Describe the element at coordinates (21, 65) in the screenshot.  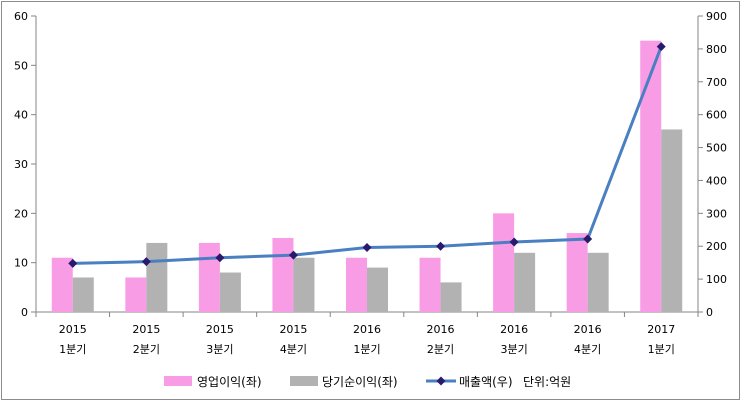
I see `left-tick-label: 50` at that location.